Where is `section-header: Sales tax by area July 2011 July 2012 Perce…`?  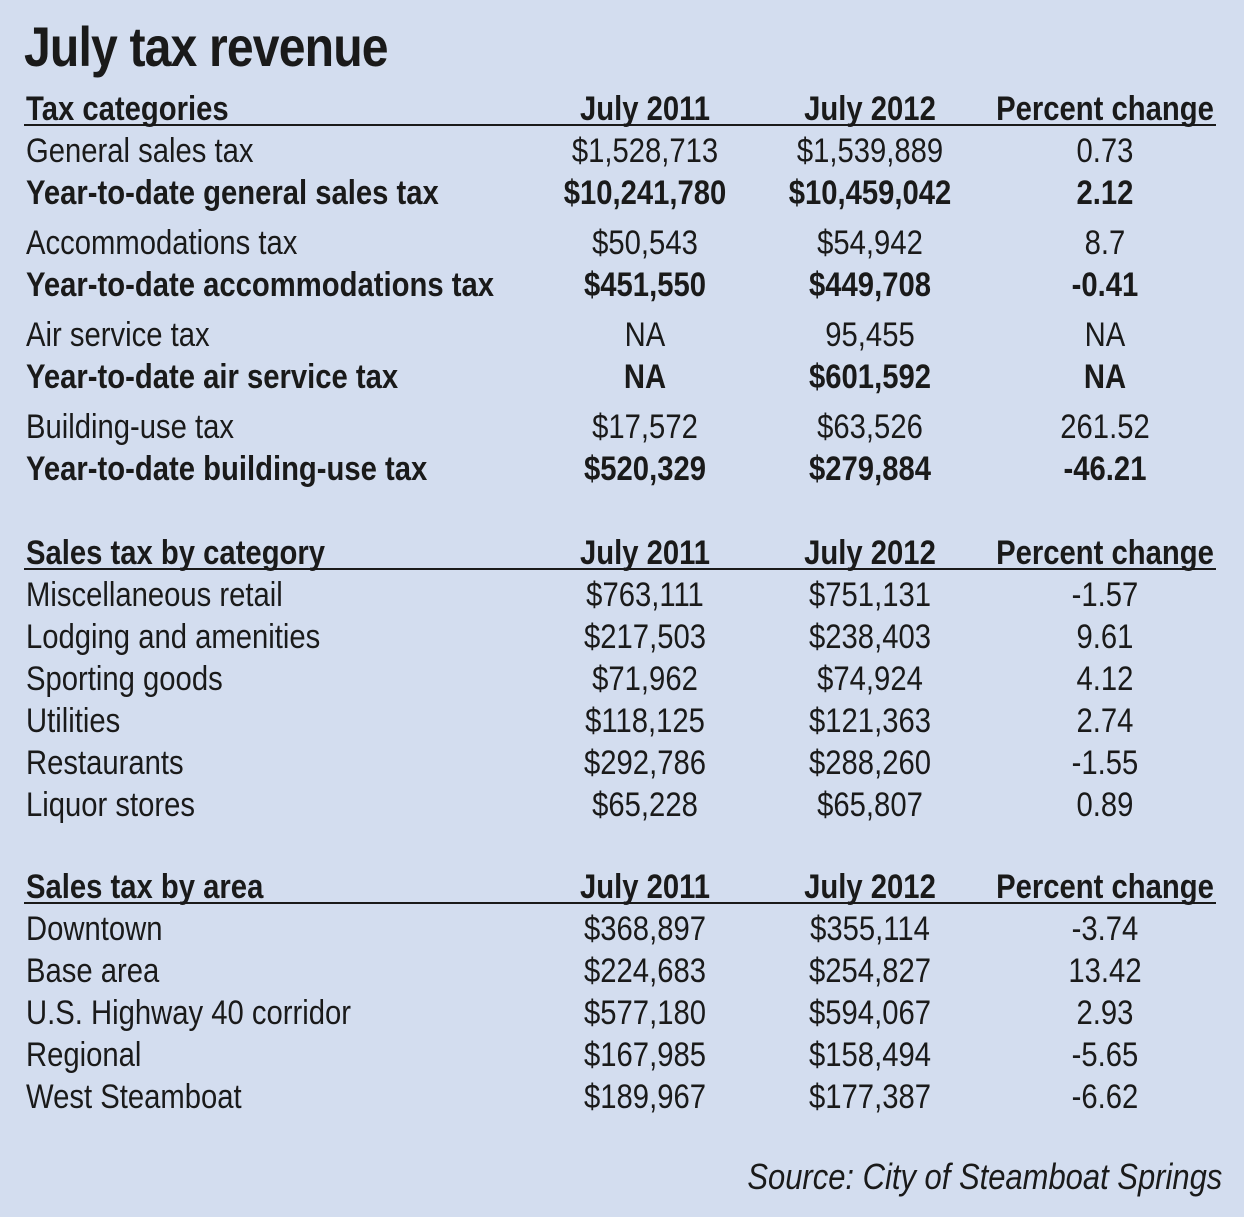
section-header: Sales tax by area July 2011 July 2012 Perce… is located at coordinates (622, 887).